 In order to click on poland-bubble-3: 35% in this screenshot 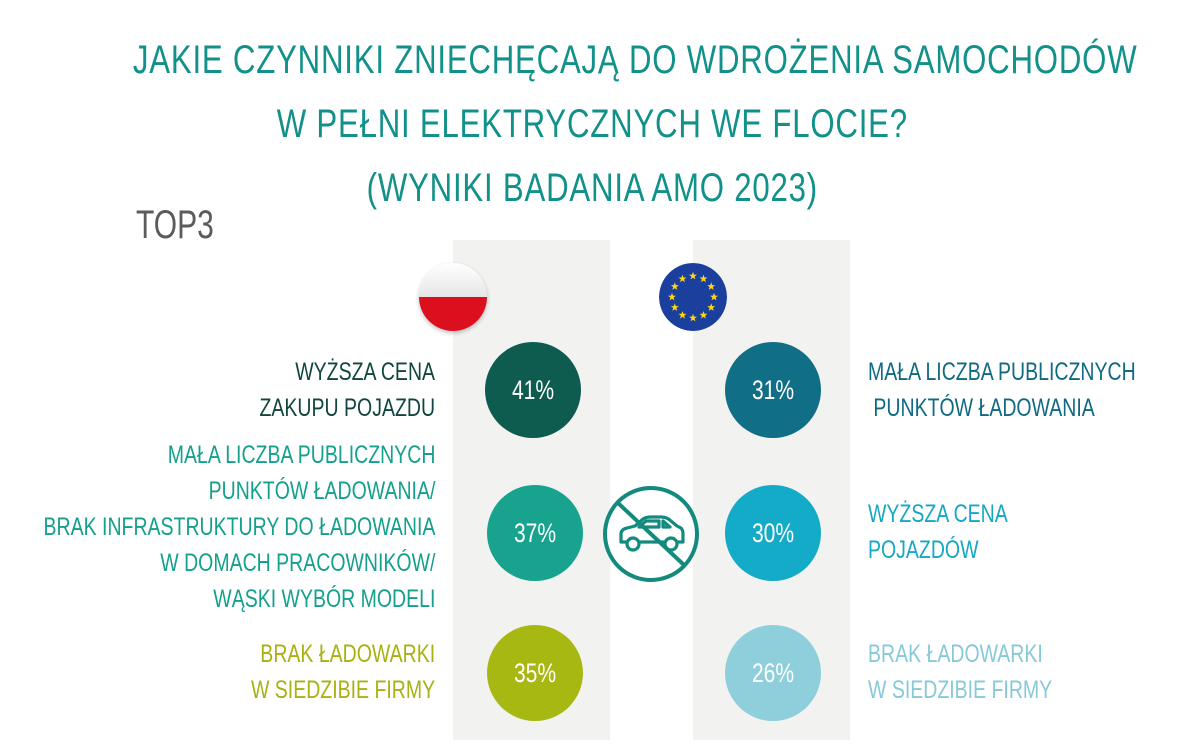, I will do `click(535, 673)`.